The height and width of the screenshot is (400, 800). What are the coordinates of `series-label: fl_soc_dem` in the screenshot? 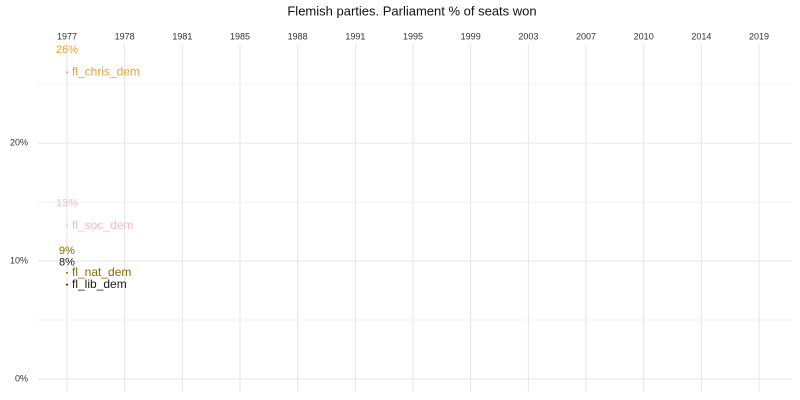 It's located at (102, 225).